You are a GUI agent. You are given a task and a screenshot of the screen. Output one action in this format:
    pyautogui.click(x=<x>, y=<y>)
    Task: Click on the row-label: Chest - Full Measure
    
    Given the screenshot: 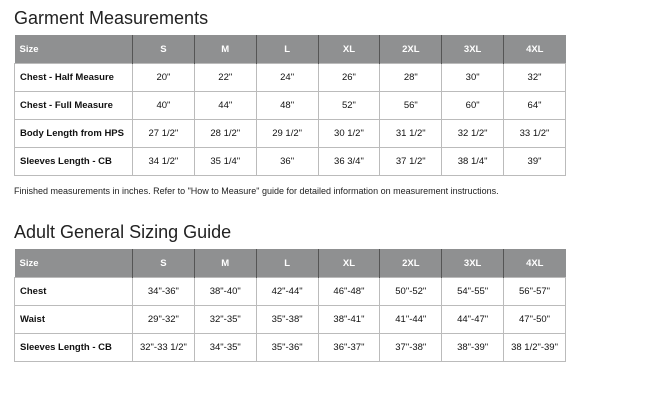 What is the action you would take?
    pyautogui.click(x=73, y=105)
    